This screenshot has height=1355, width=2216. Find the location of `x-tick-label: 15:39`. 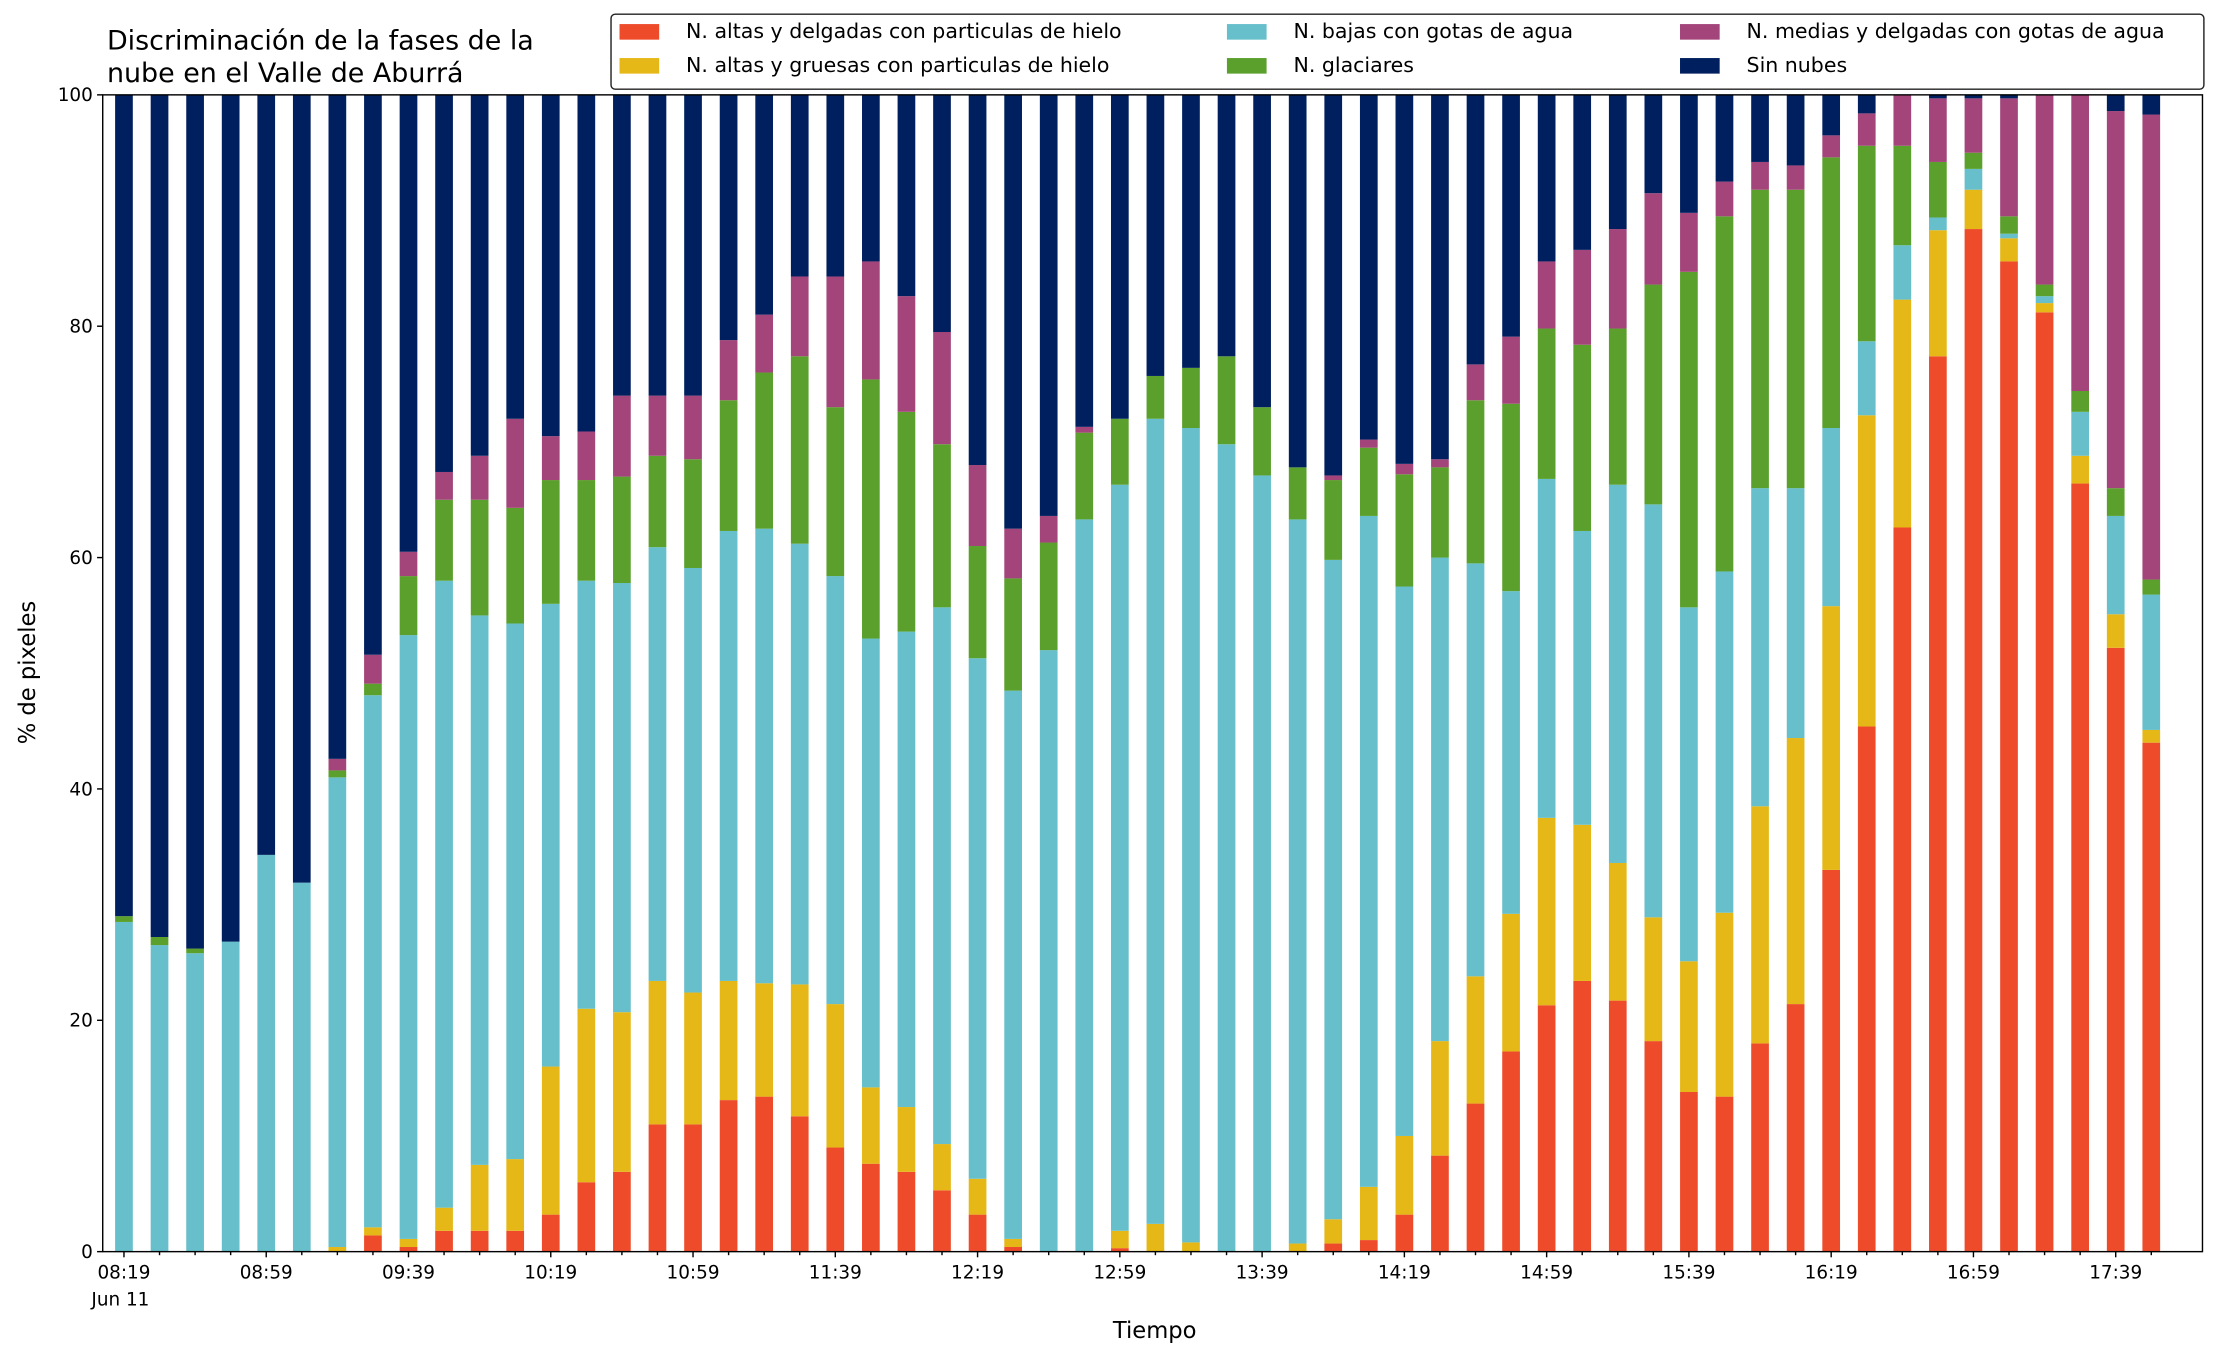

x-tick-label: 15:39 is located at coordinates (1688, 1273).